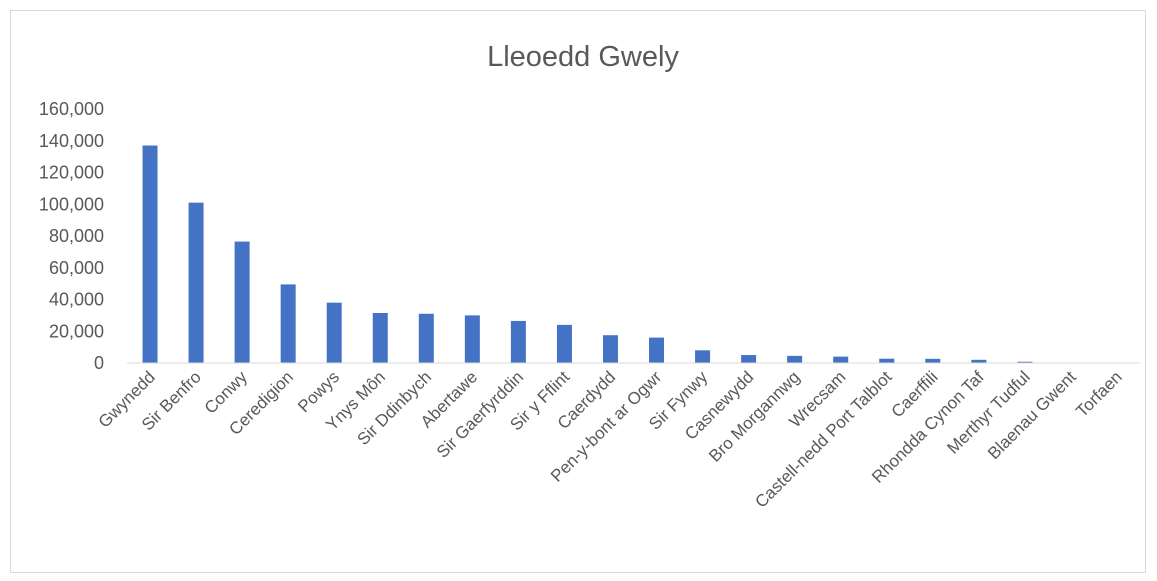  I want to click on x-tick-label: Torfaen, so click(1099, 394).